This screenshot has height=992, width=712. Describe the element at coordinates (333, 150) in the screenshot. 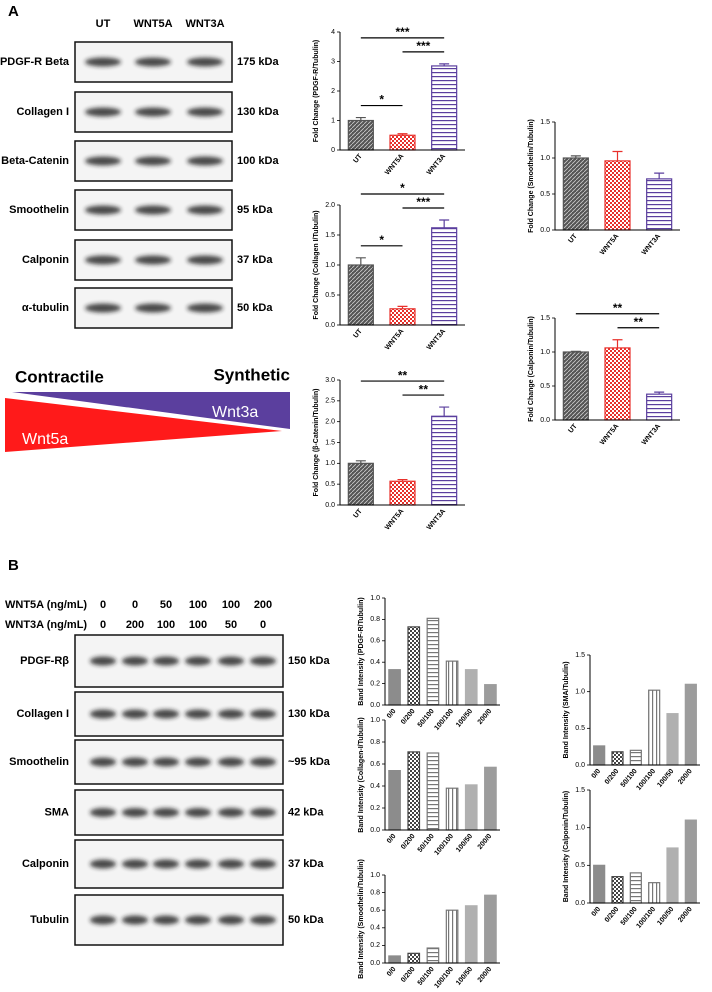

I see `y-tick-label: 0` at that location.